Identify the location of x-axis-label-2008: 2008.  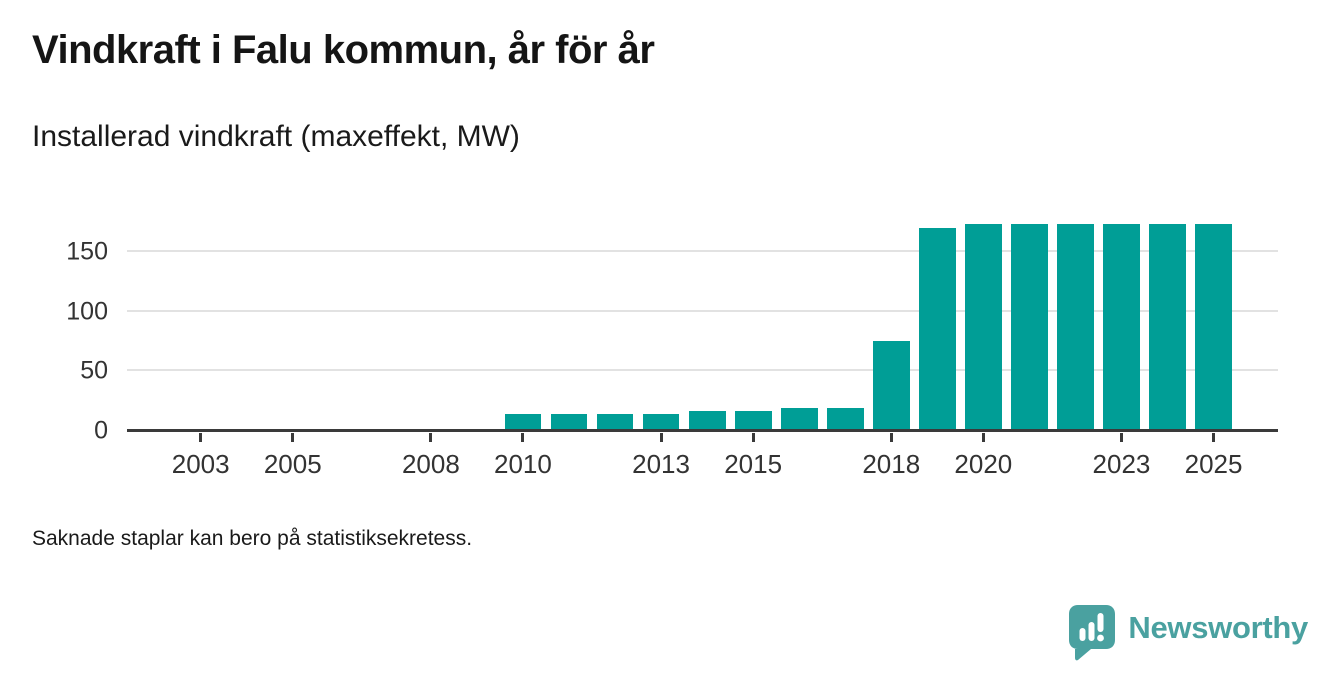
(430, 464).